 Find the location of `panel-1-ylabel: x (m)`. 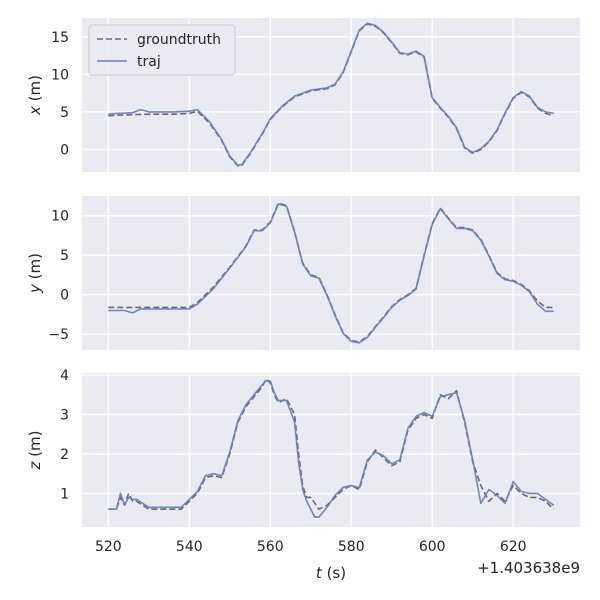

panel-1-ylabel: x (m) is located at coordinates (35, 95).